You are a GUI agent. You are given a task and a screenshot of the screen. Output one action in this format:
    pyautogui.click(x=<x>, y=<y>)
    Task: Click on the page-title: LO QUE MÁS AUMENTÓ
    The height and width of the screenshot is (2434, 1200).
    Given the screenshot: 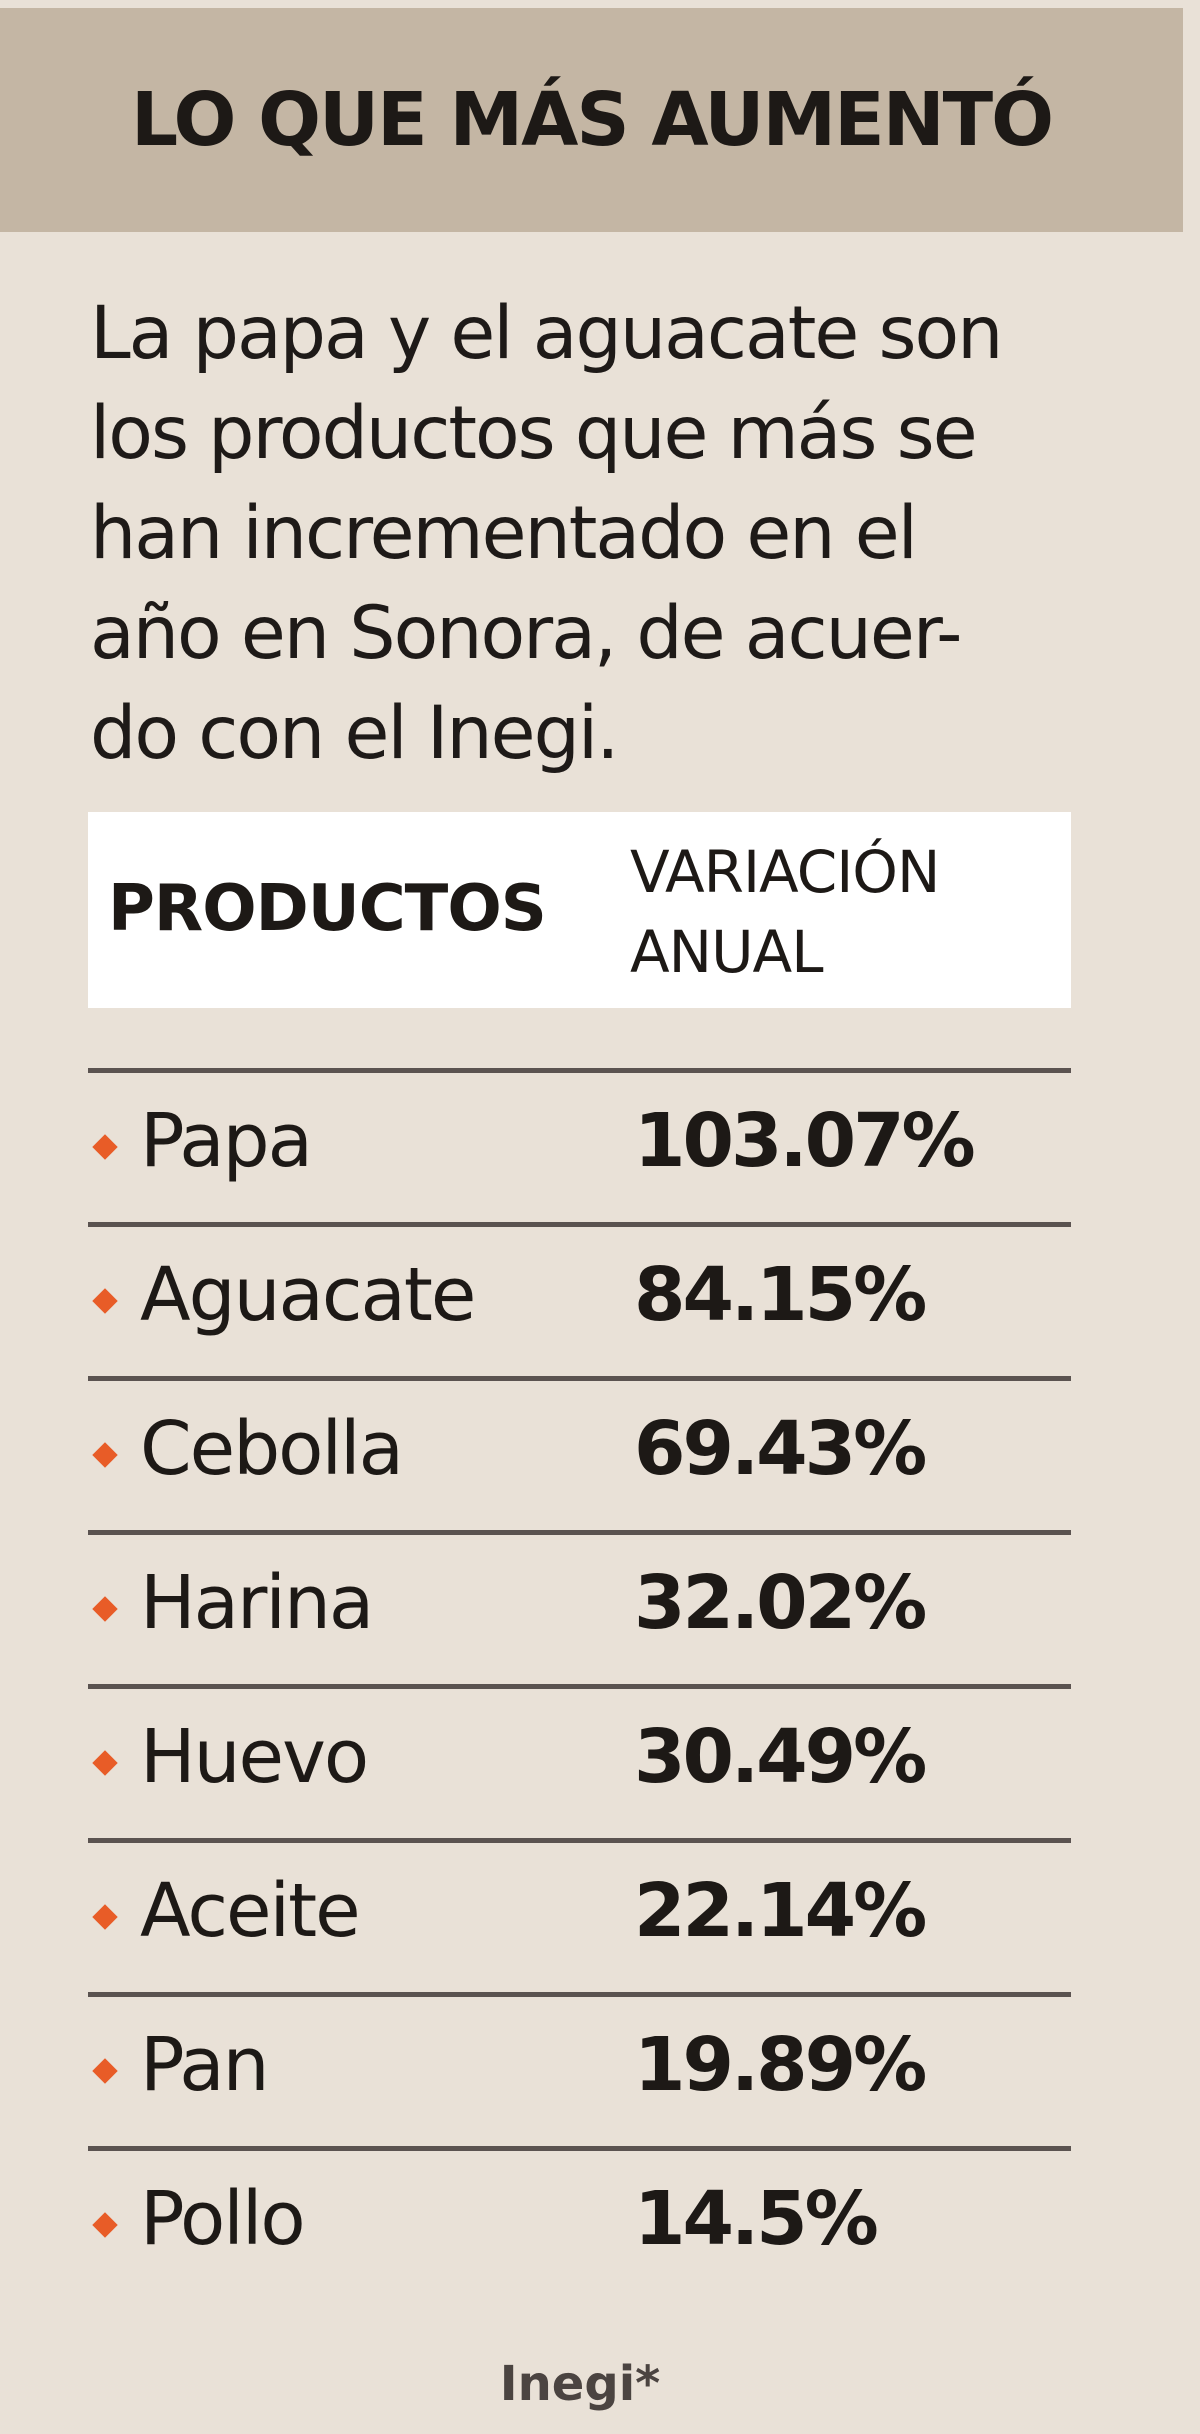 What is the action you would take?
    pyautogui.click(x=592, y=120)
    